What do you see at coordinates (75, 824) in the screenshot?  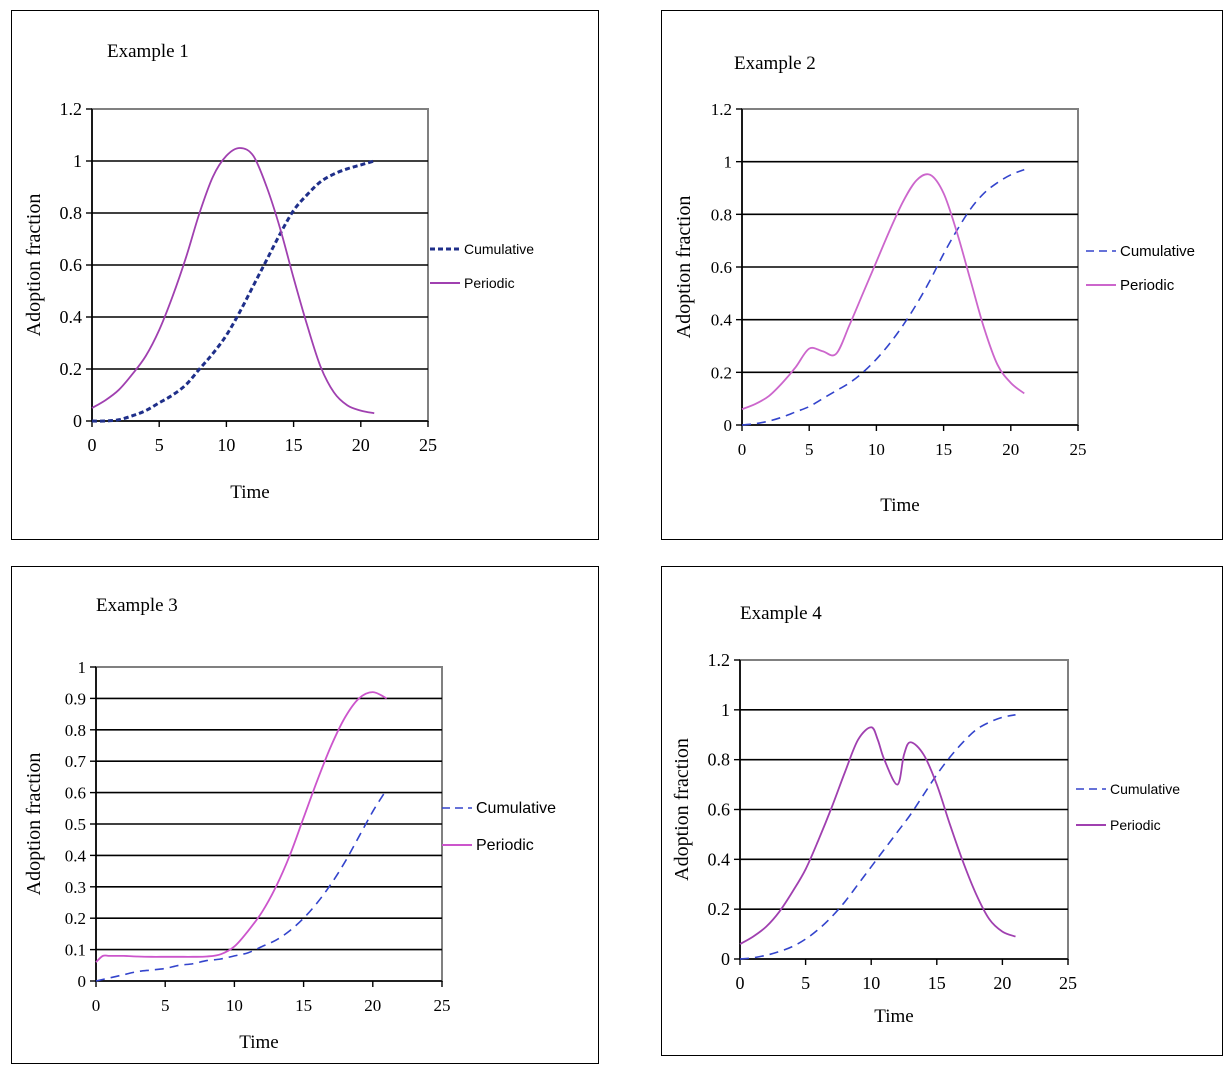 I see `y-tick-label: 0.5` at bounding box center [75, 824].